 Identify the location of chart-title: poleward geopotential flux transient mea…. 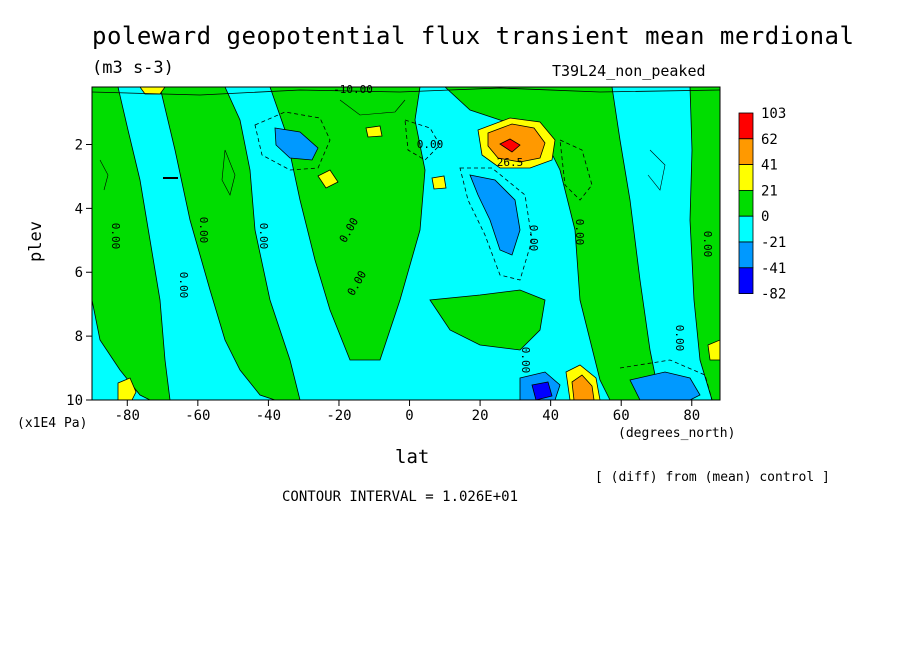
(473, 36).